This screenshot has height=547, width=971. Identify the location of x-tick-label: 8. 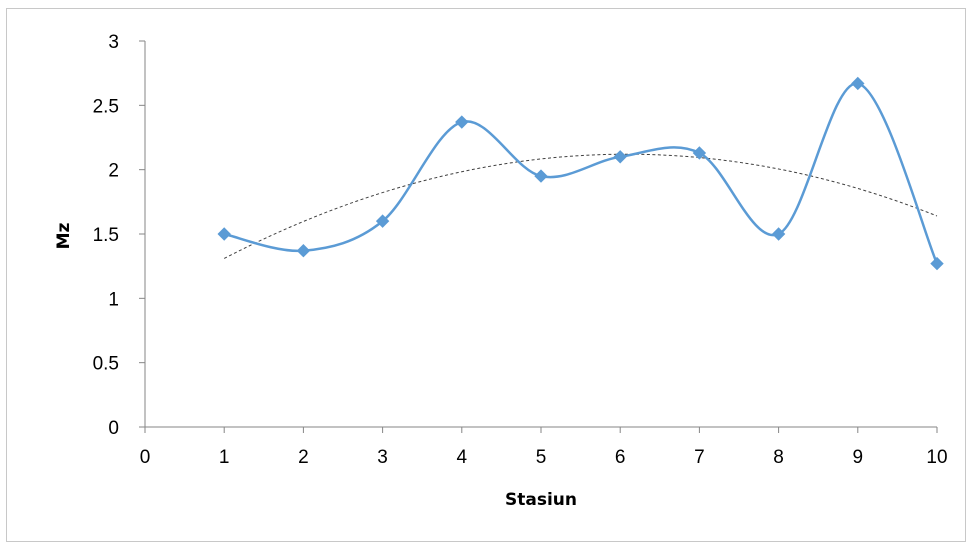
(778, 457).